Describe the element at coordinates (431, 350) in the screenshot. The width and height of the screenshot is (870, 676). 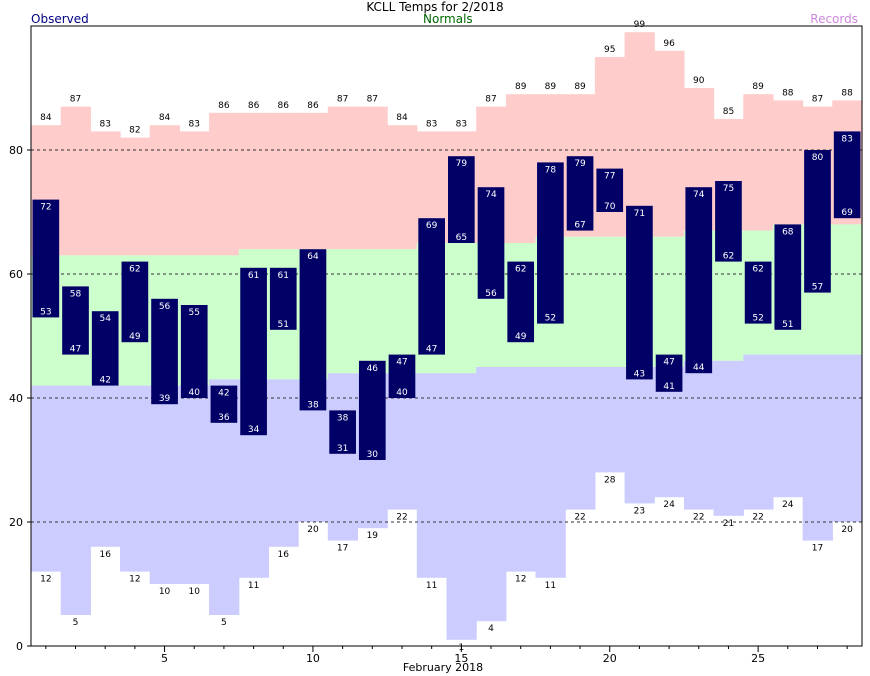
I see `observed-low-label-day-14: 47` at that location.